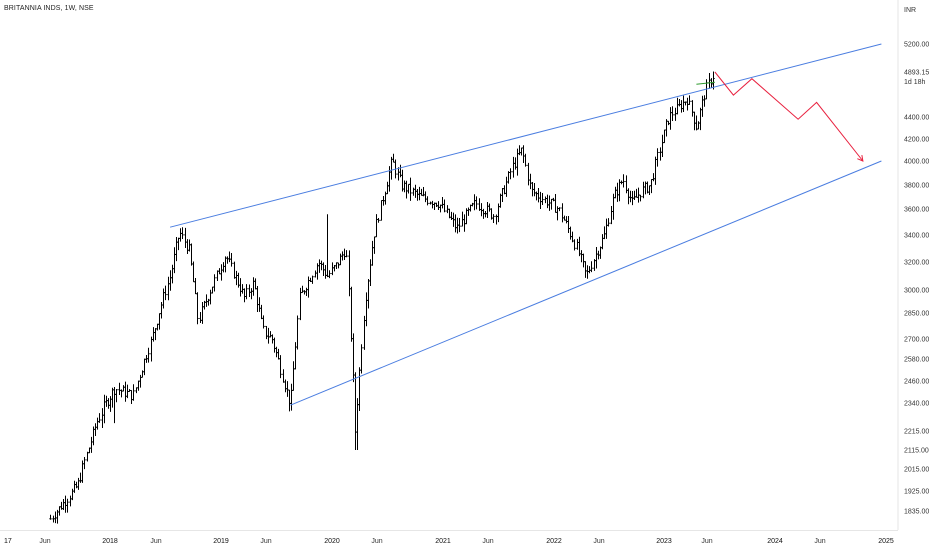 The height and width of the screenshot is (550, 932). What do you see at coordinates (916, 512) in the screenshot?
I see `y-tick-label: 1835.00` at bounding box center [916, 512].